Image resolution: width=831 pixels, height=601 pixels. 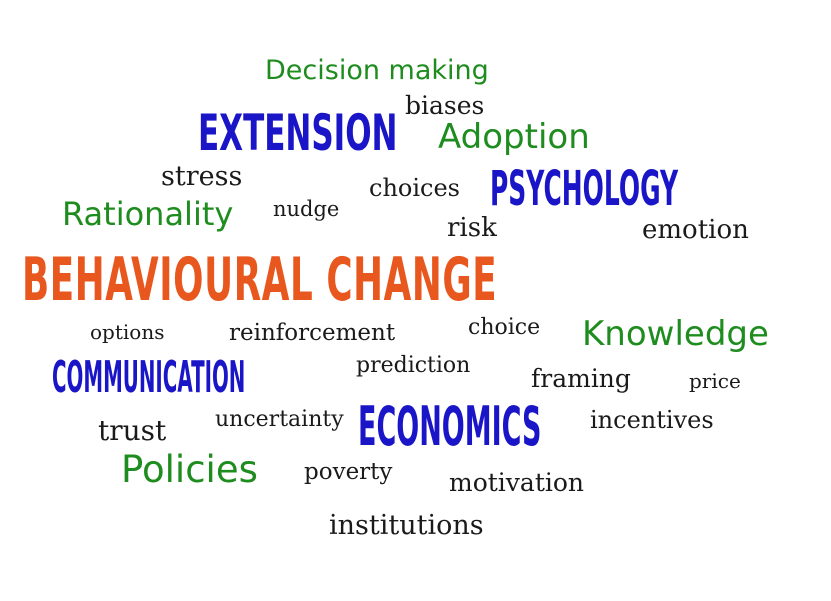 I want to click on word-framing: framing, so click(x=581, y=378).